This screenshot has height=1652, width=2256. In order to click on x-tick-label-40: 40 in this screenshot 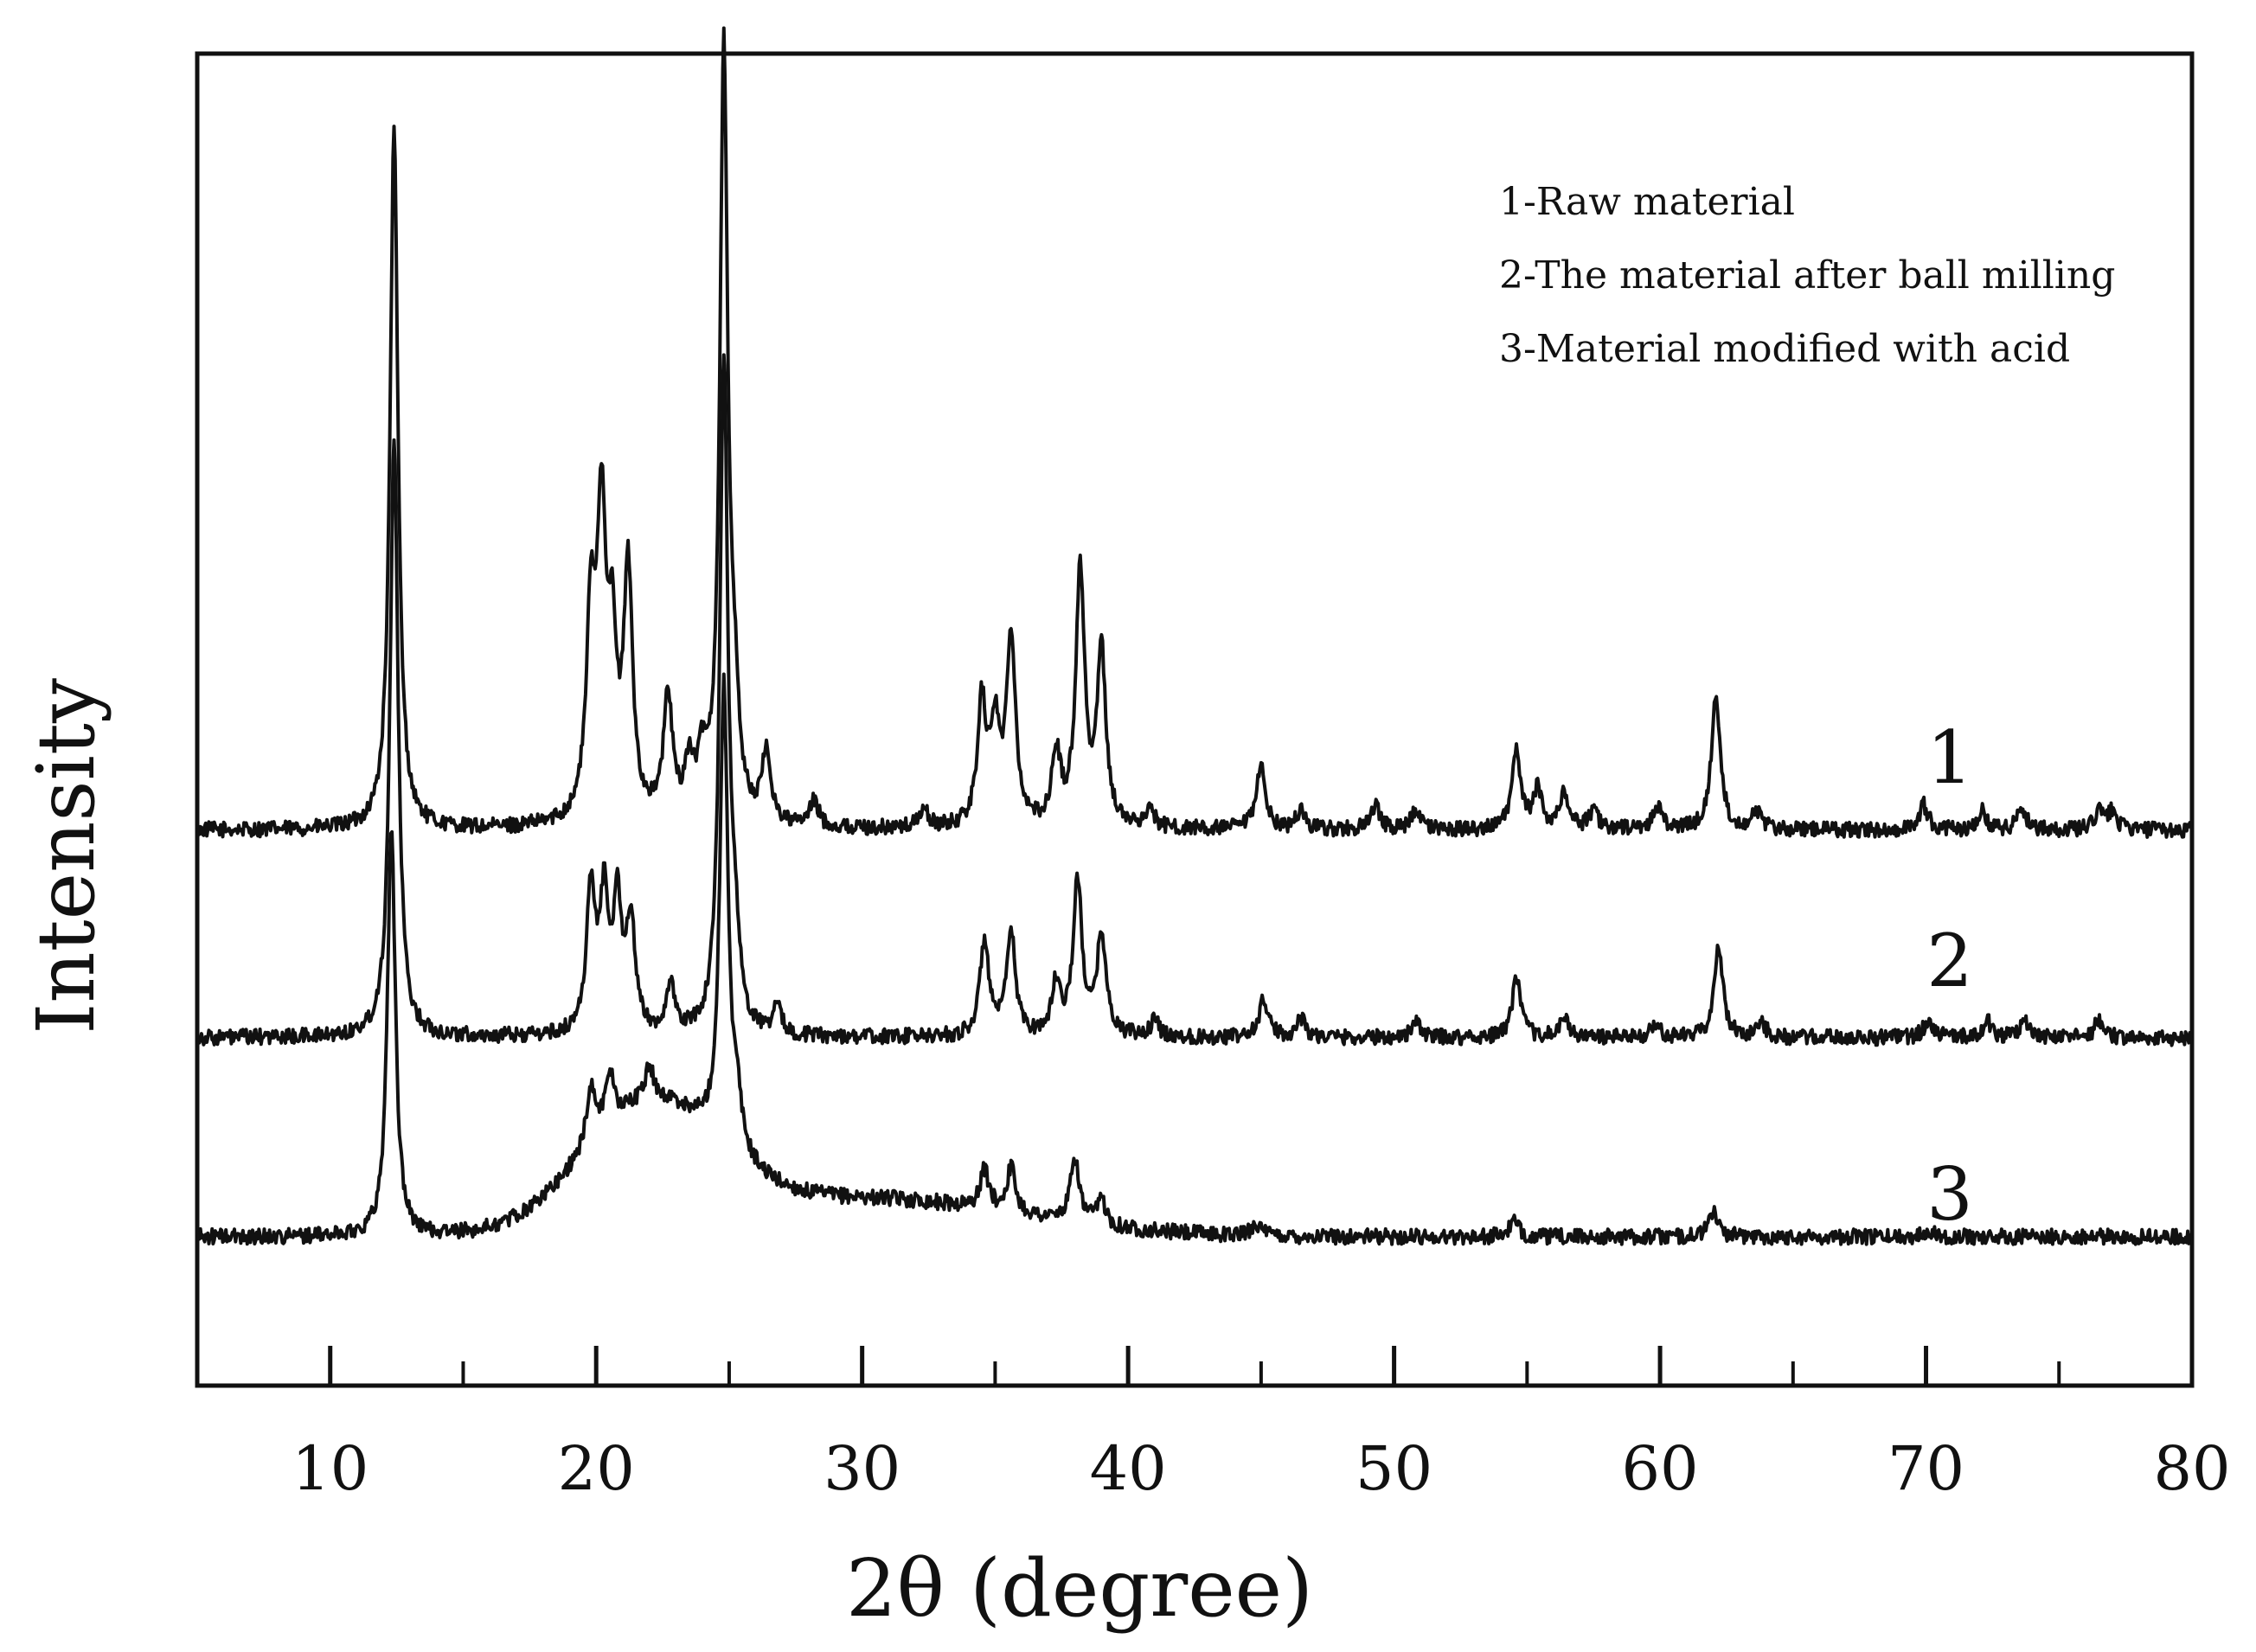, I will do `click(1128, 1468)`.